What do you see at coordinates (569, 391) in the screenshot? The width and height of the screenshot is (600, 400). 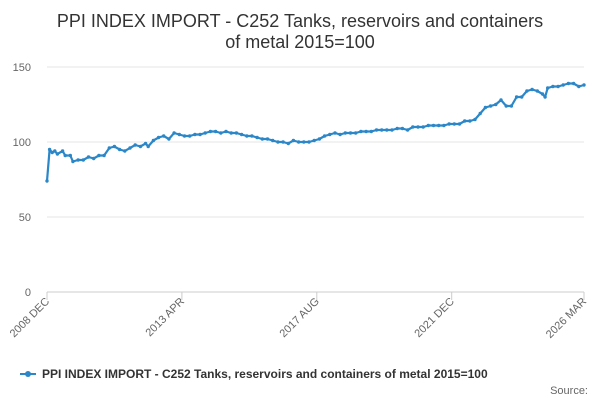 I see `source-label: Source:` at bounding box center [569, 391].